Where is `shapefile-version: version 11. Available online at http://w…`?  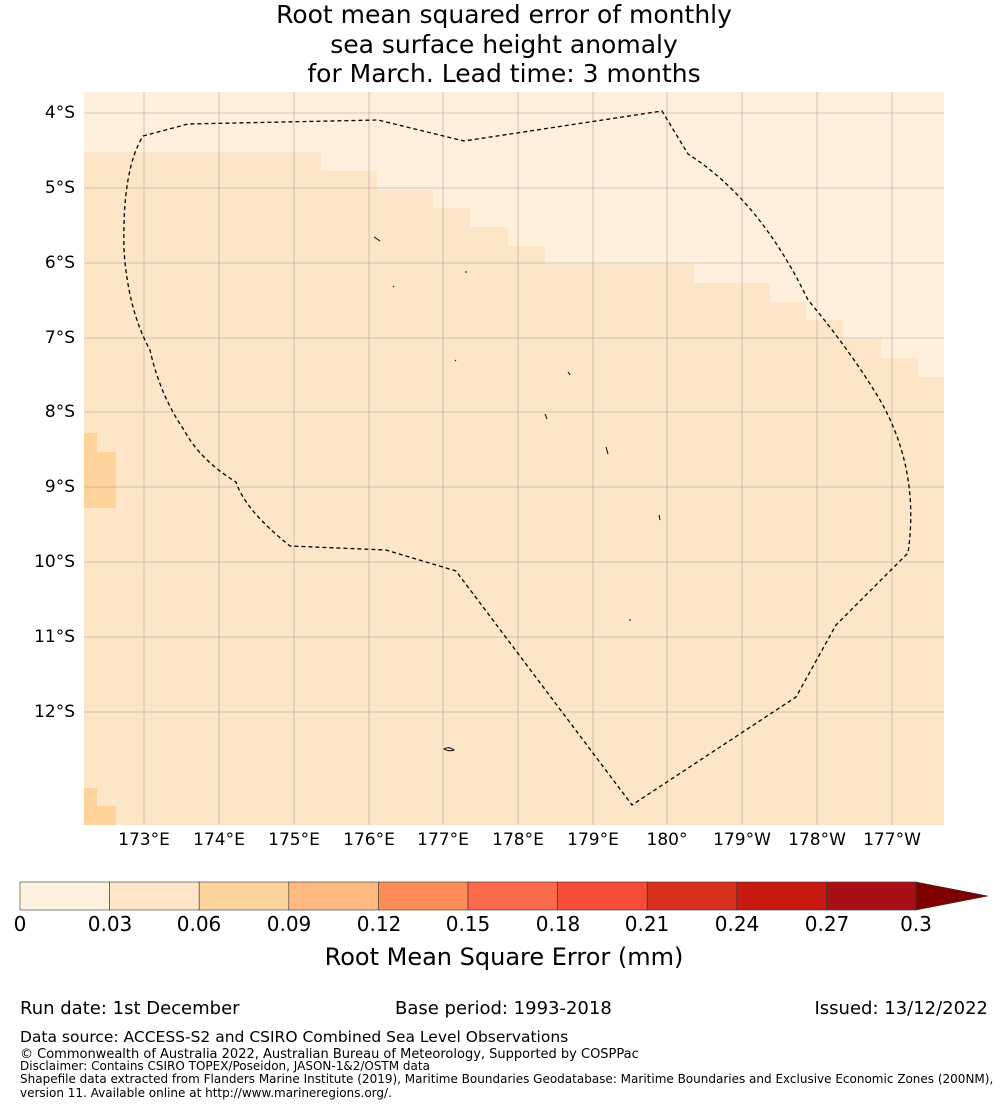
shapefile-version: version 11. Available online at http://w… is located at coordinates (206, 1093).